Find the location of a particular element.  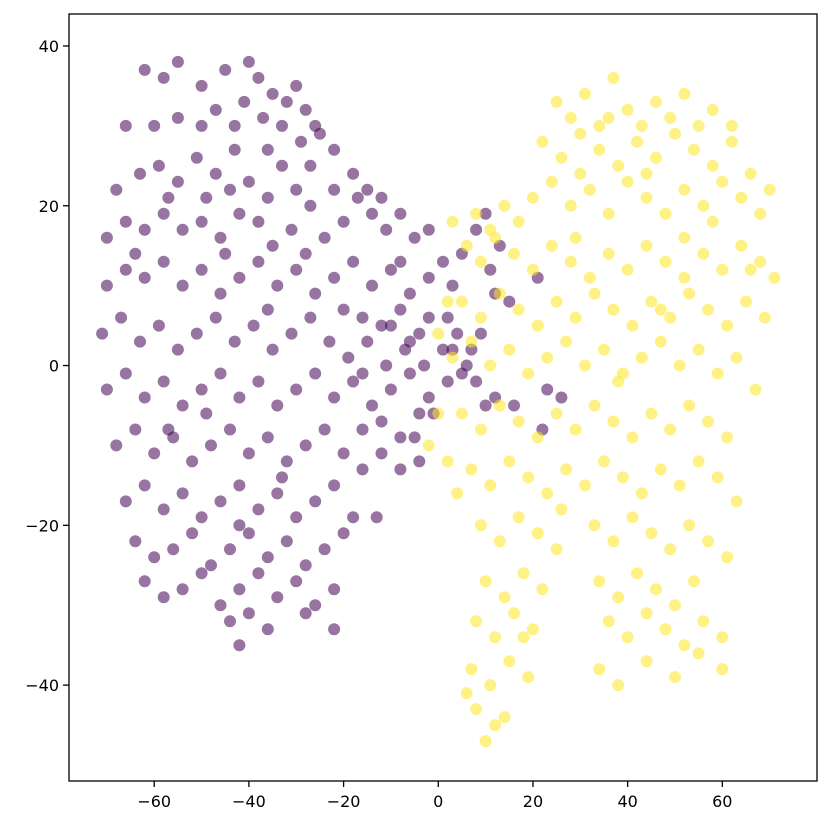

x-axis: −60 −40 −20 0 20 40 60 is located at coordinates (434, 796).